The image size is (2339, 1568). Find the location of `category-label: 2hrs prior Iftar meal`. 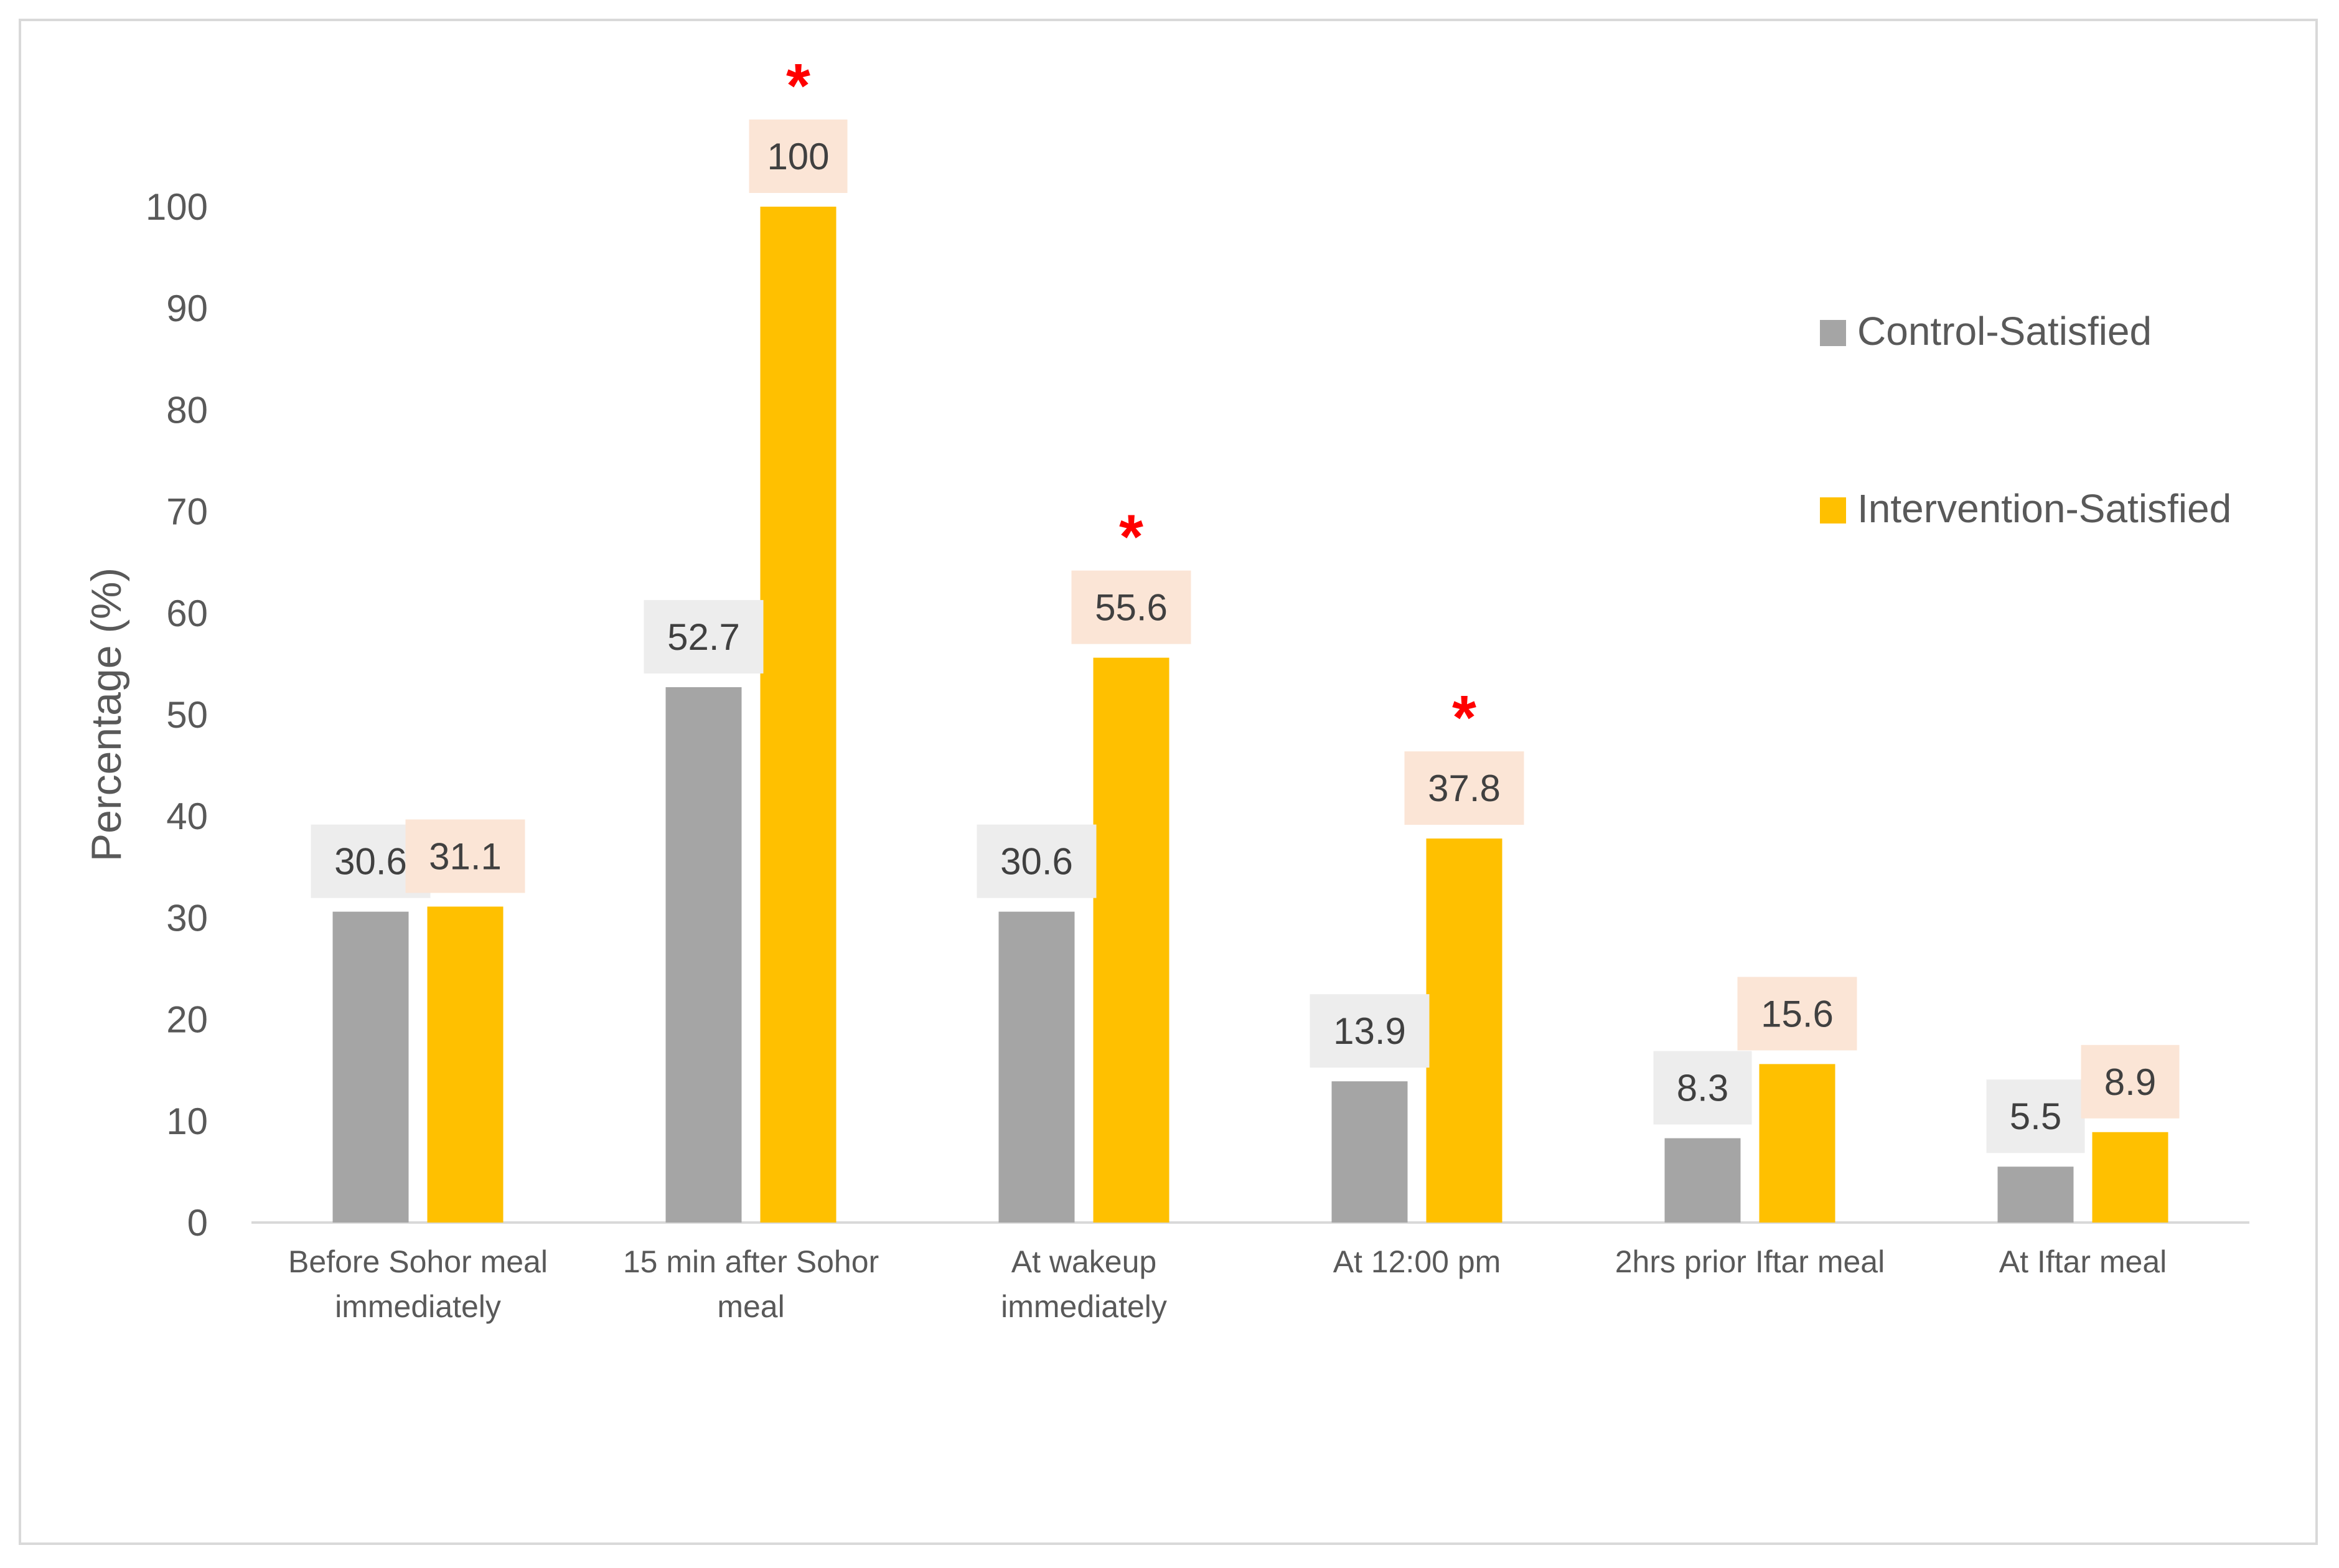

category-label: 2hrs prior Iftar meal is located at coordinates (1750, 1261).